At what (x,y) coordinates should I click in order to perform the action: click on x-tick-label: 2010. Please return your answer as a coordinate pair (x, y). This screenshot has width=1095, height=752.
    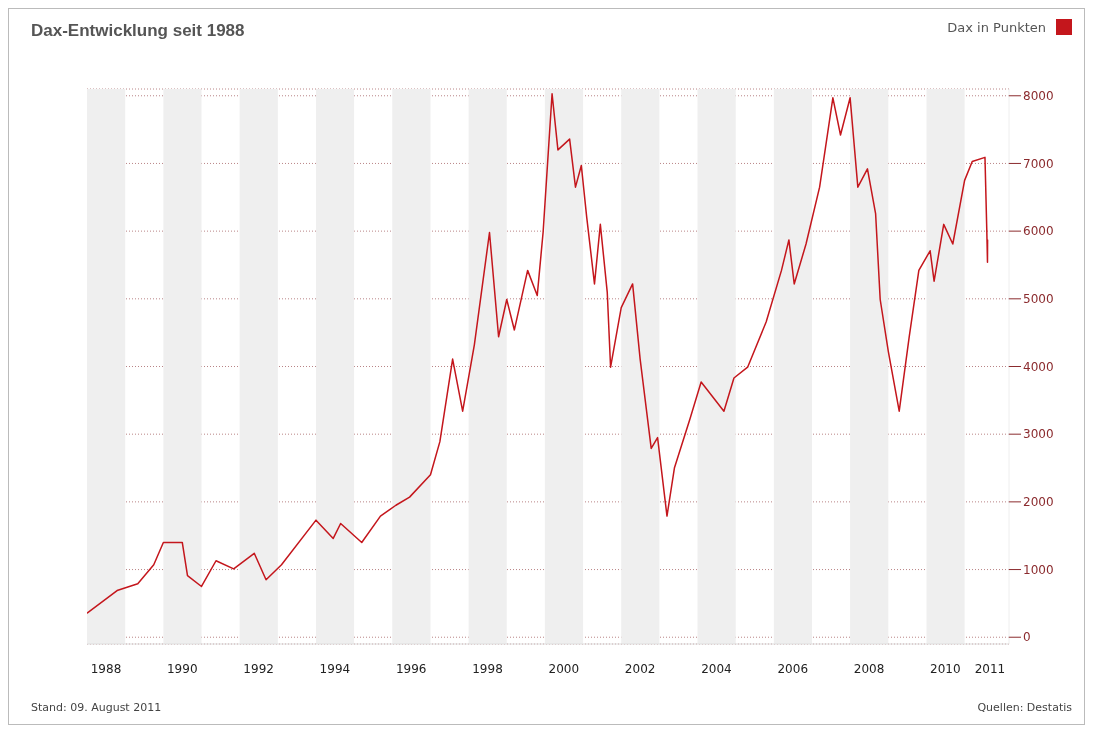
    Looking at the image, I should click on (945, 668).